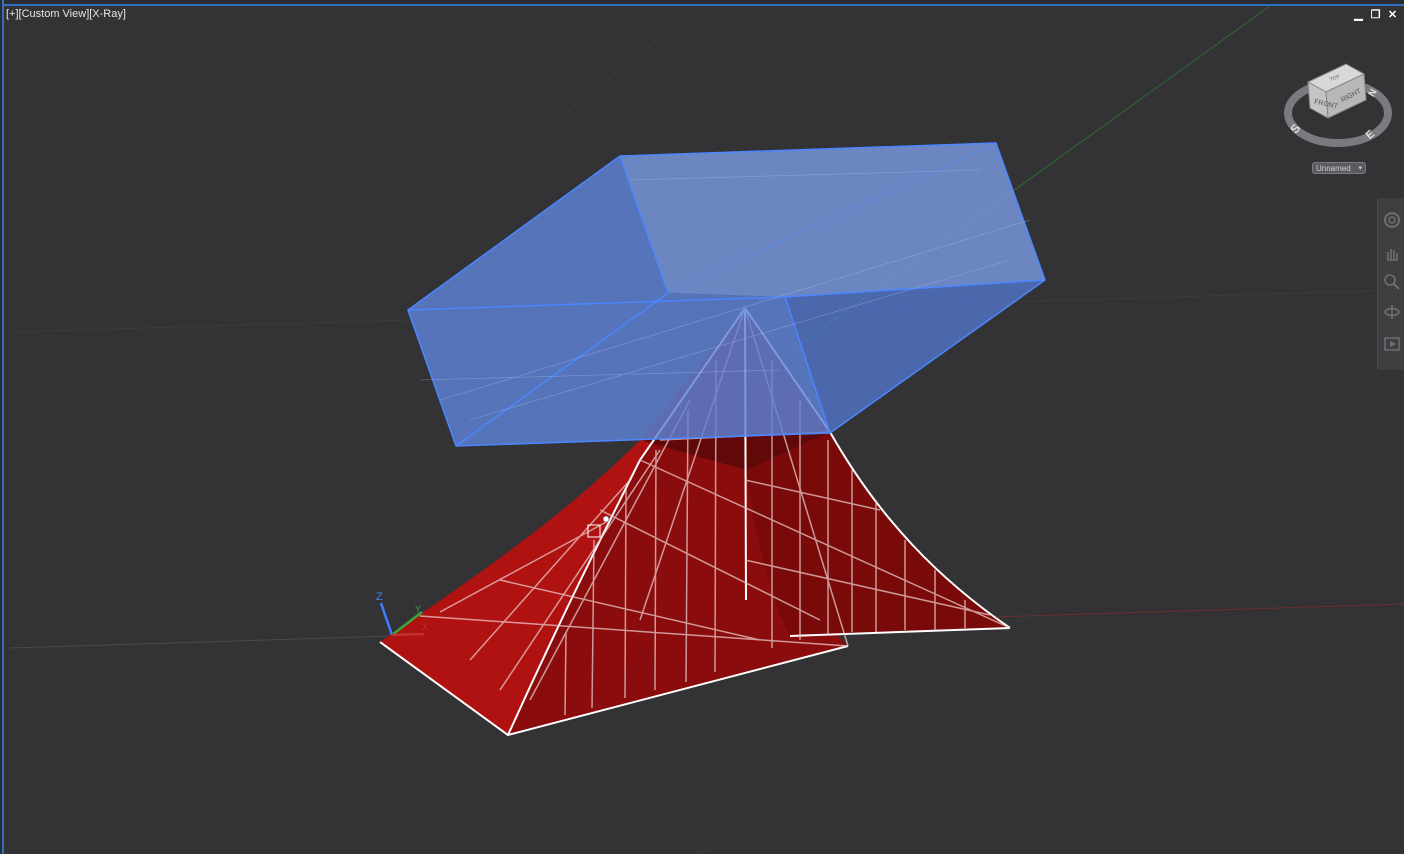 Image resolution: width=1404 pixels, height=854 pixels. What do you see at coordinates (418, 609) in the screenshot?
I see `ucs-y-label: Y` at bounding box center [418, 609].